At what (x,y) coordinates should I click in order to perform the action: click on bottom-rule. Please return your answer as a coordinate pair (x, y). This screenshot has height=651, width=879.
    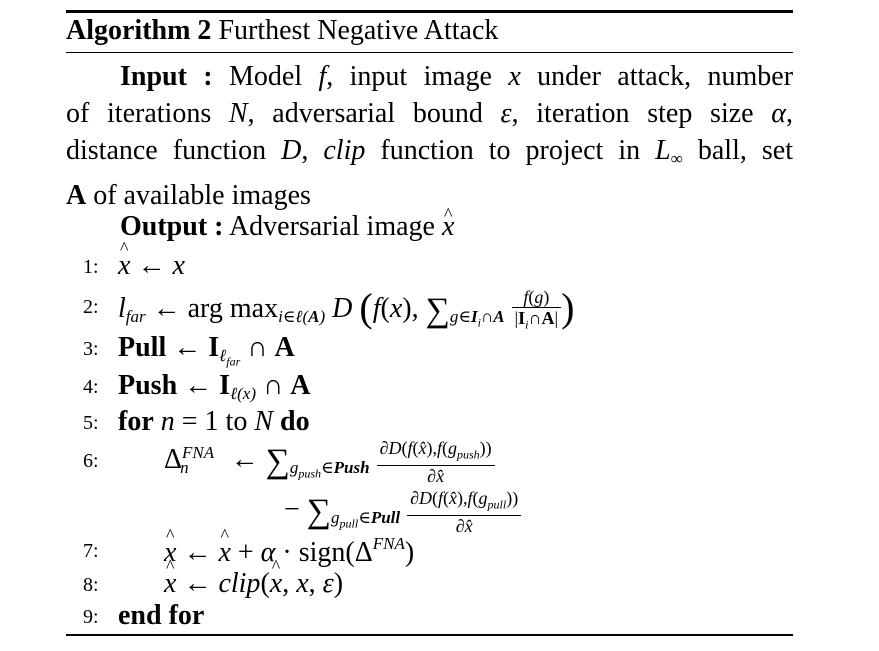
    Looking at the image, I should click on (429, 635).